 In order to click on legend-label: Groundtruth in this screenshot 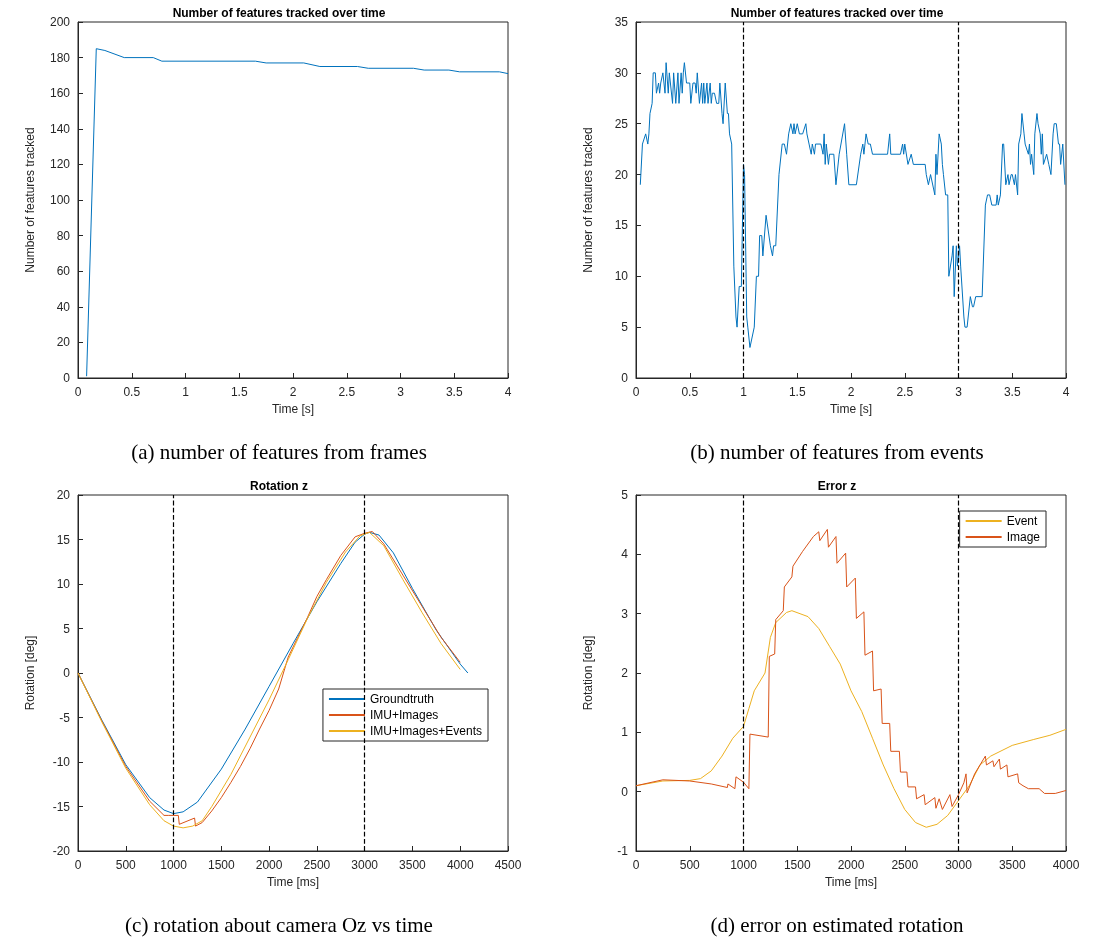, I will do `click(401, 699)`.